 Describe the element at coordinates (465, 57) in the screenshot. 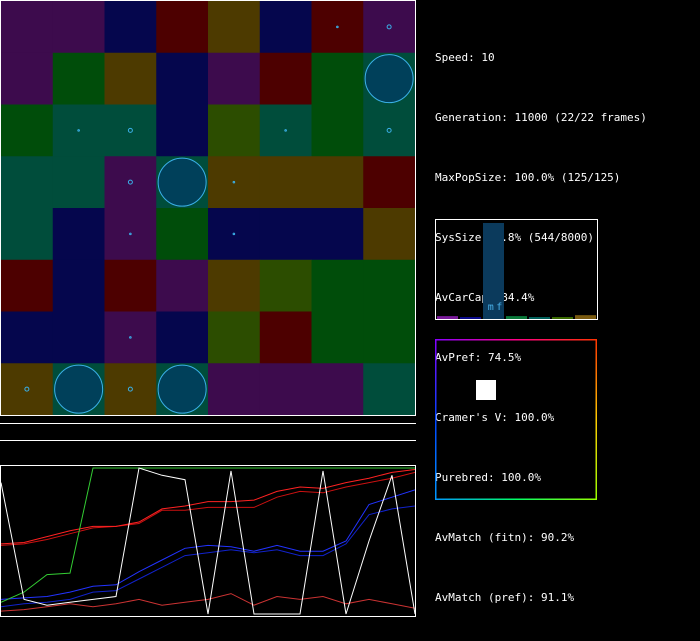

I see `speed-stat: Speed: 10` at that location.